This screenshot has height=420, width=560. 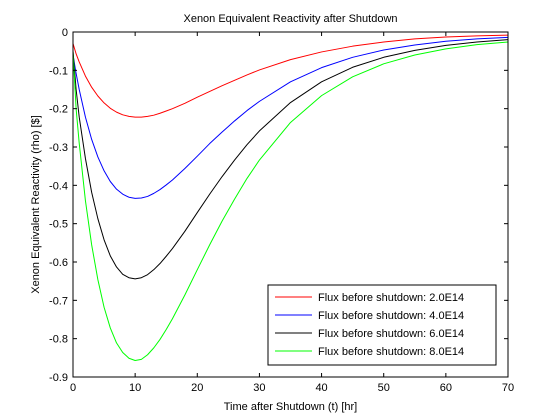 What do you see at coordinates (58, 186) in the screenshot?
I see `y-tick-label: -0.4` at bounding box center [58, 186].